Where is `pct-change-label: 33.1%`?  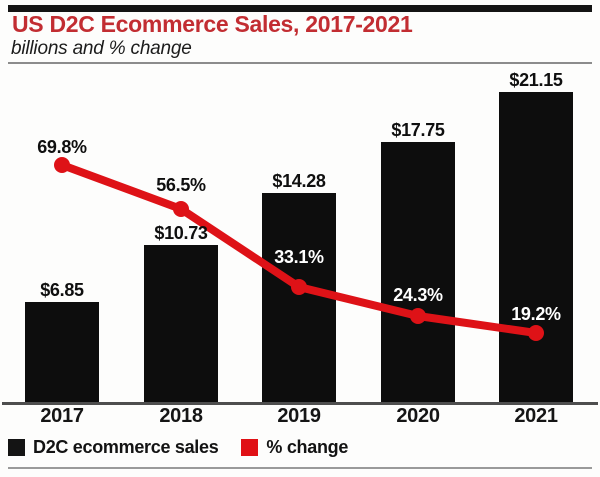
pct-change-label: 33.1% is located at coordinates (299, 257).